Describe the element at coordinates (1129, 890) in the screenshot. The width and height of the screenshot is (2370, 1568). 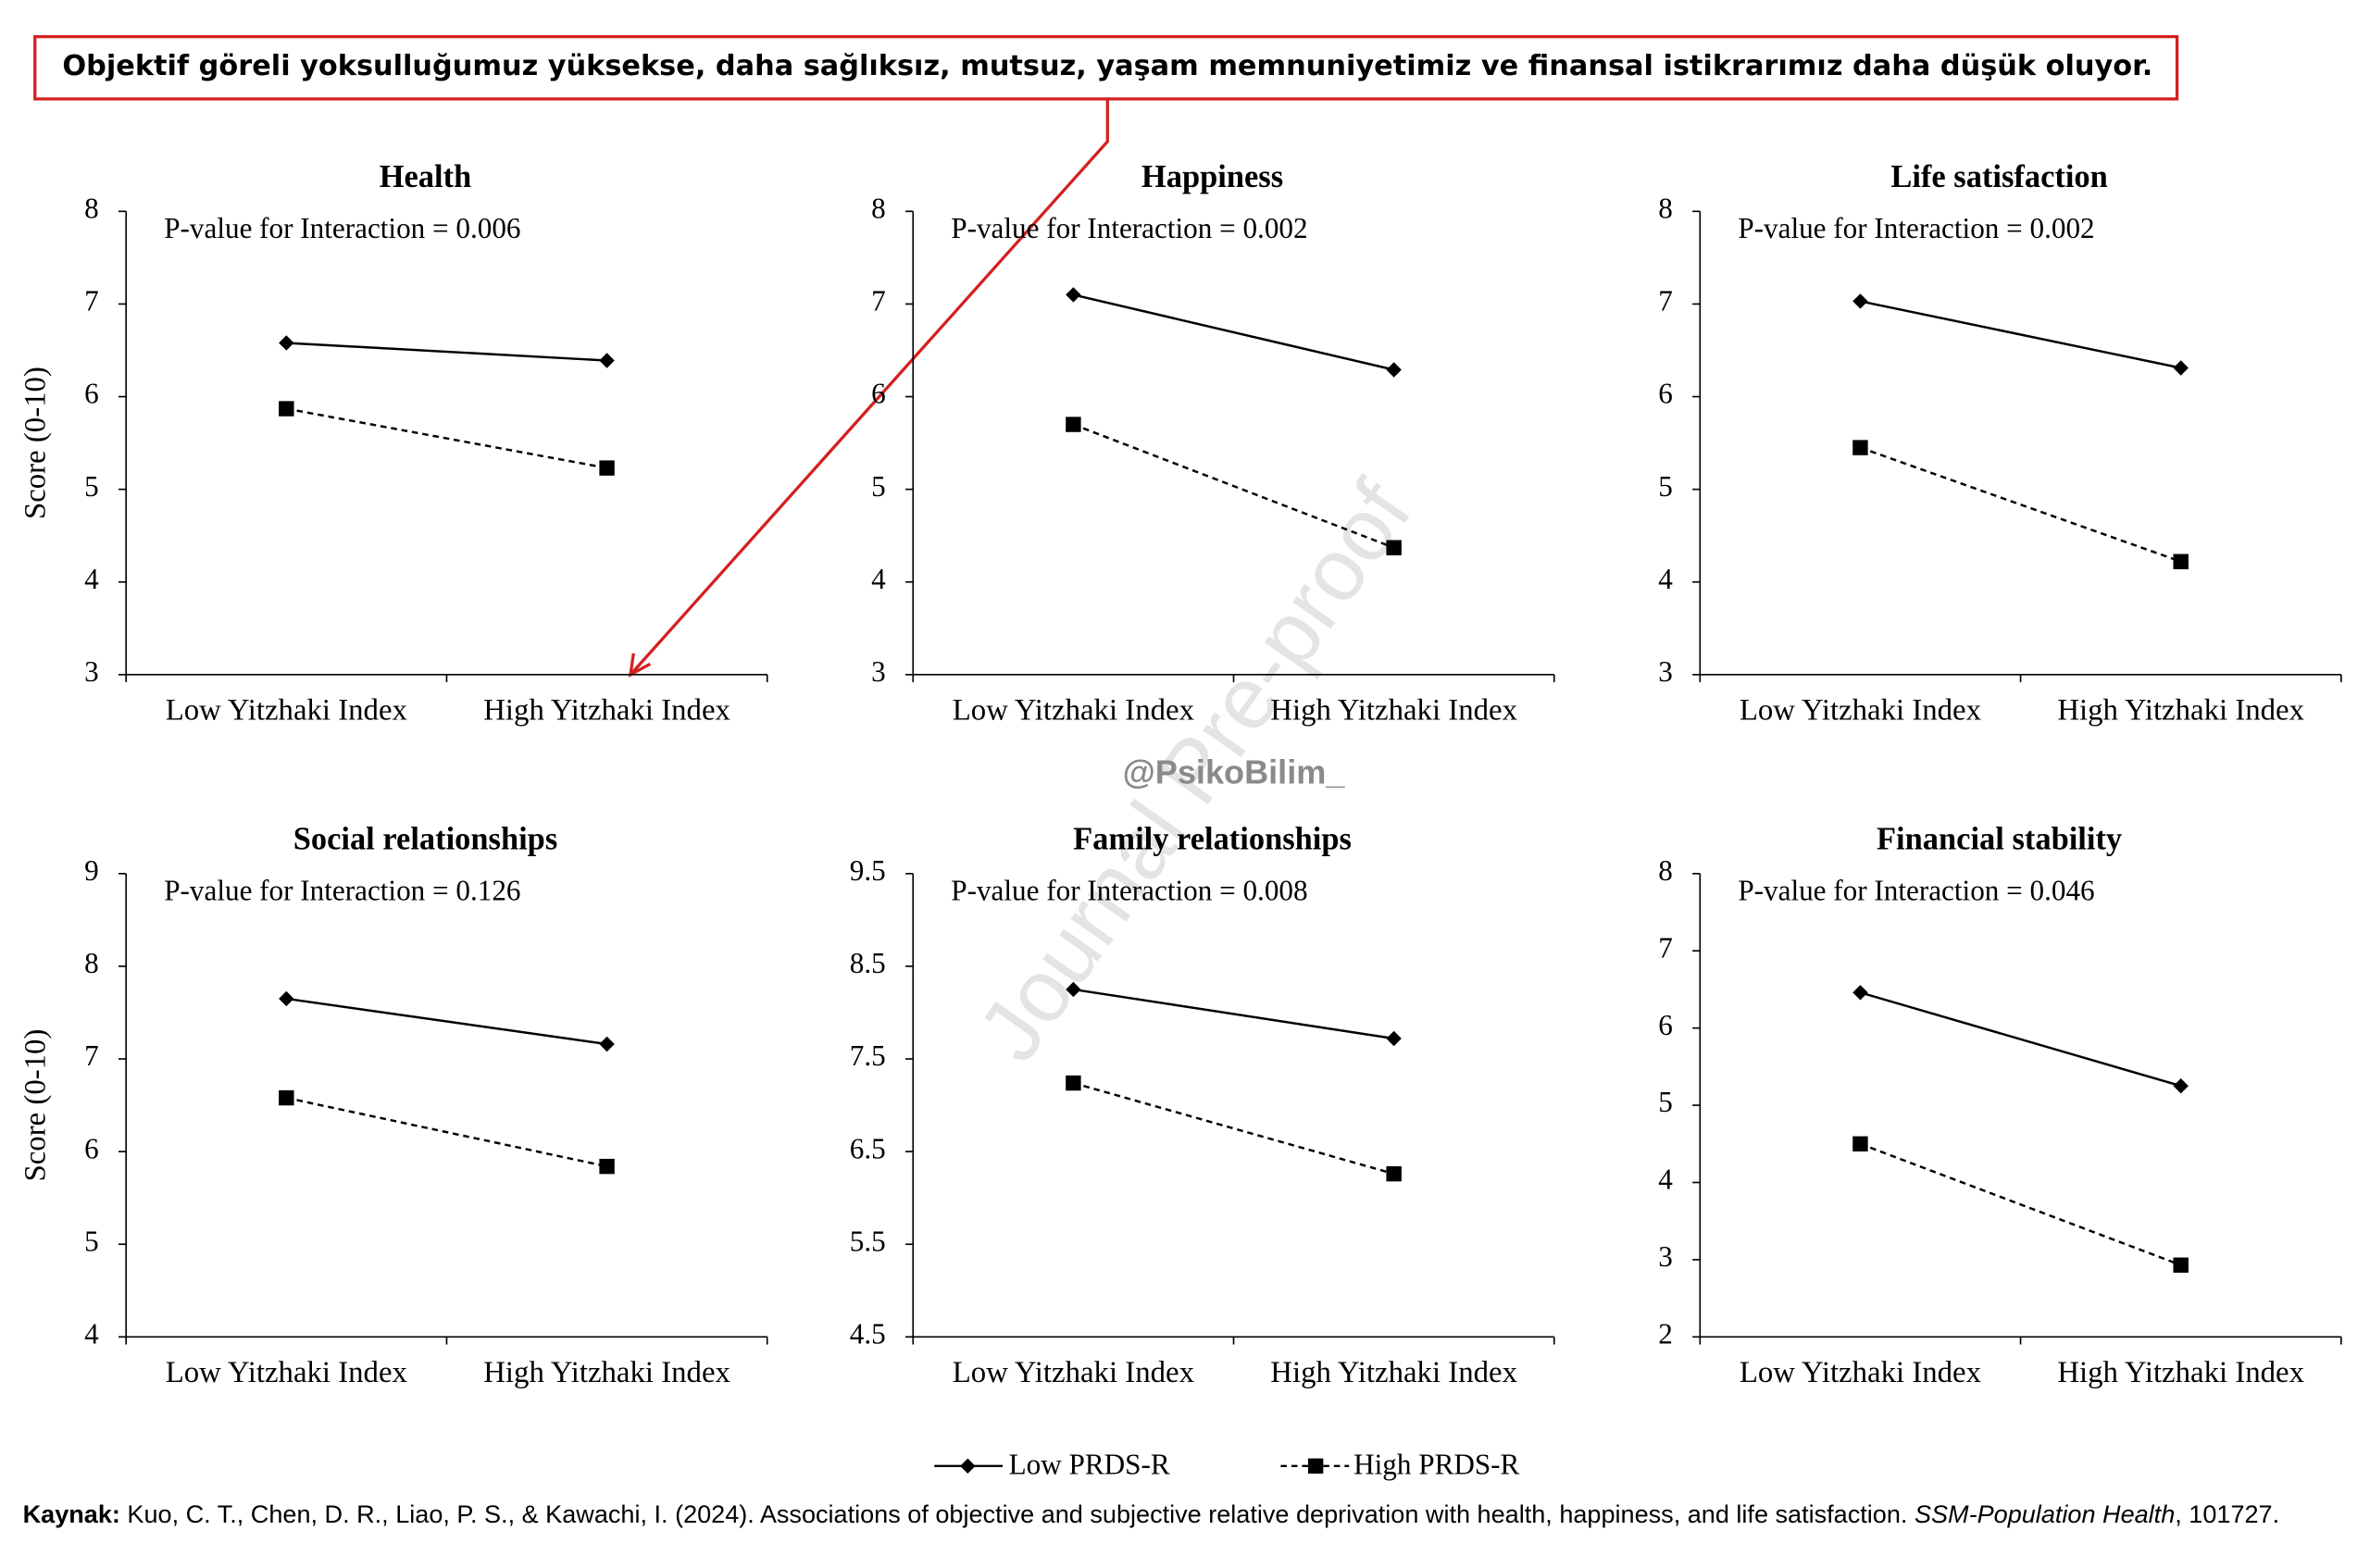
I see `subtitle: P-value for Interaction = 0.008` at that location.